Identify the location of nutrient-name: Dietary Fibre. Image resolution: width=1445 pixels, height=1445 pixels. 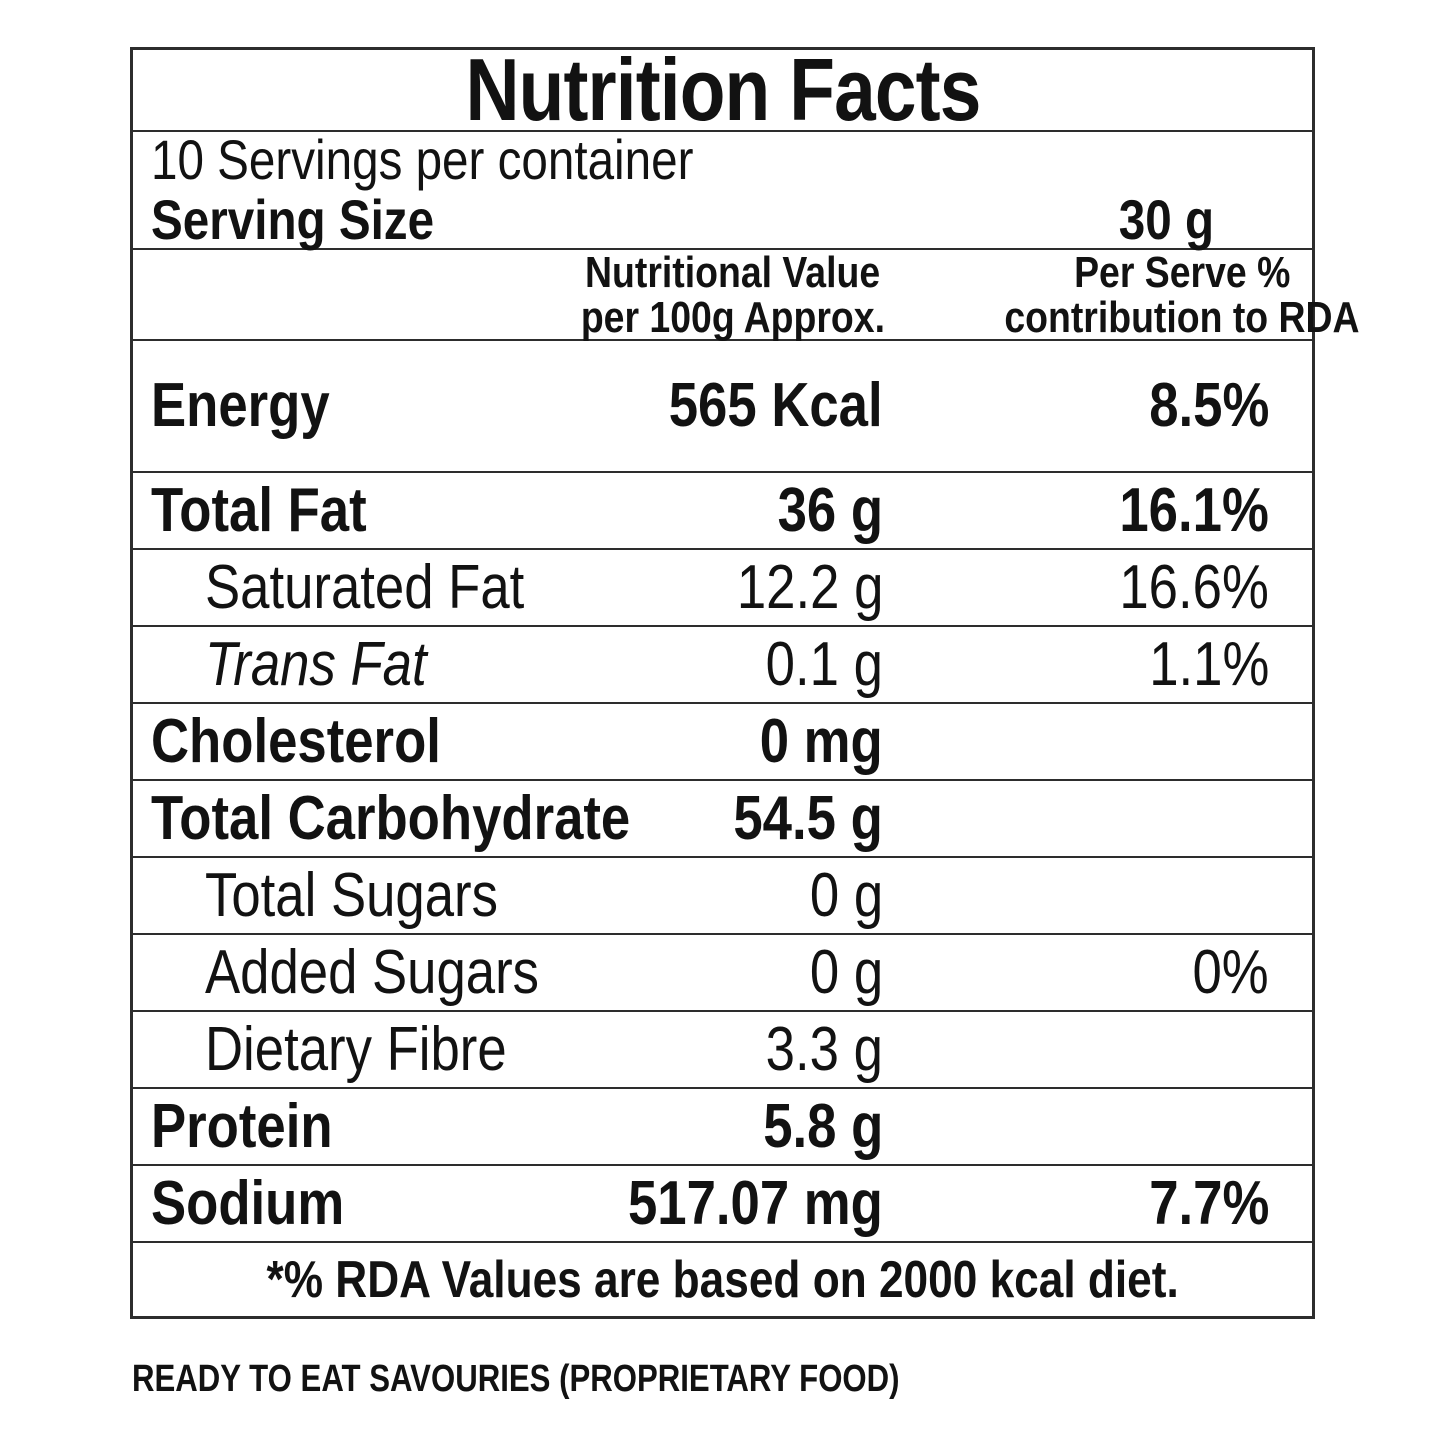
(356, 1049).